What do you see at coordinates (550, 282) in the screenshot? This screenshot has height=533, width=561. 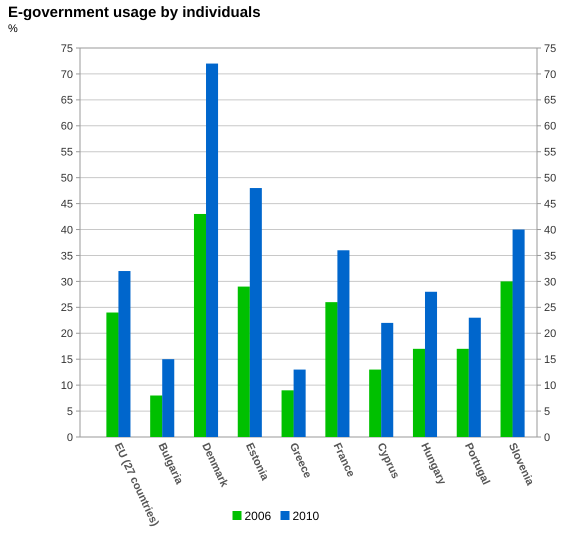 I see `y2-tick-label: 30` at bounding box center [550, 282].